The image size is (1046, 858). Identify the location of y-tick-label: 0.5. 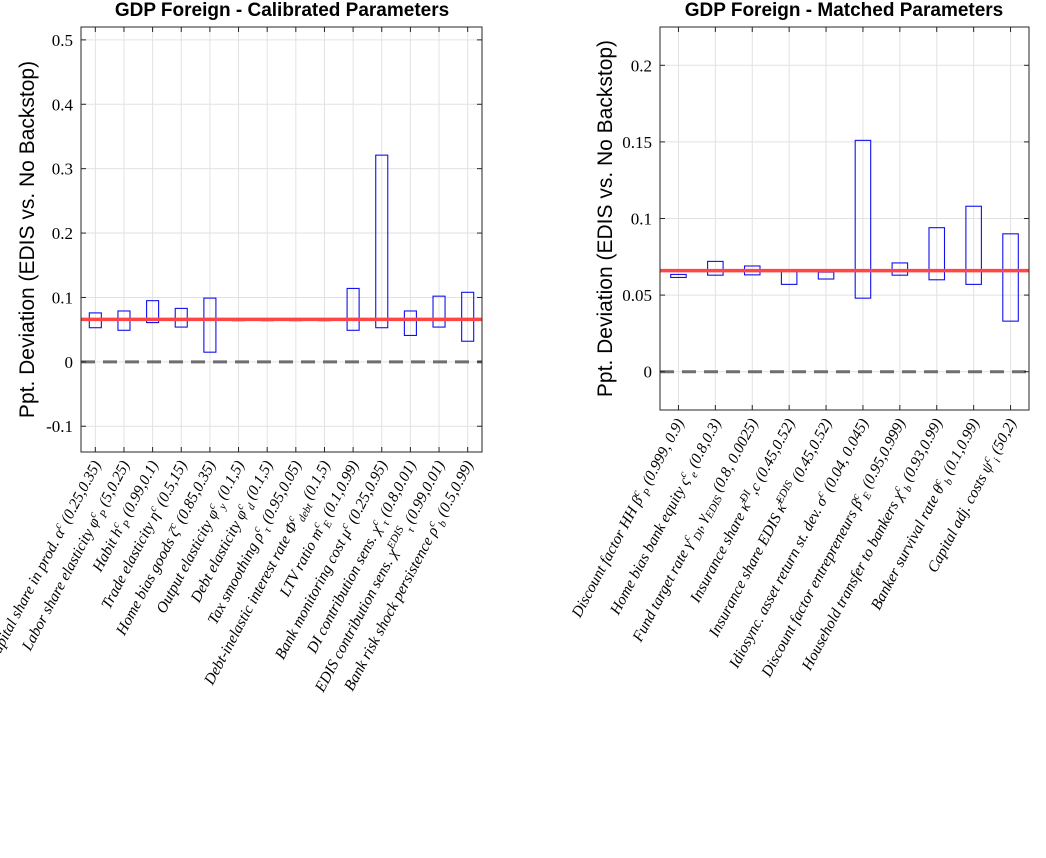
(62, 40).